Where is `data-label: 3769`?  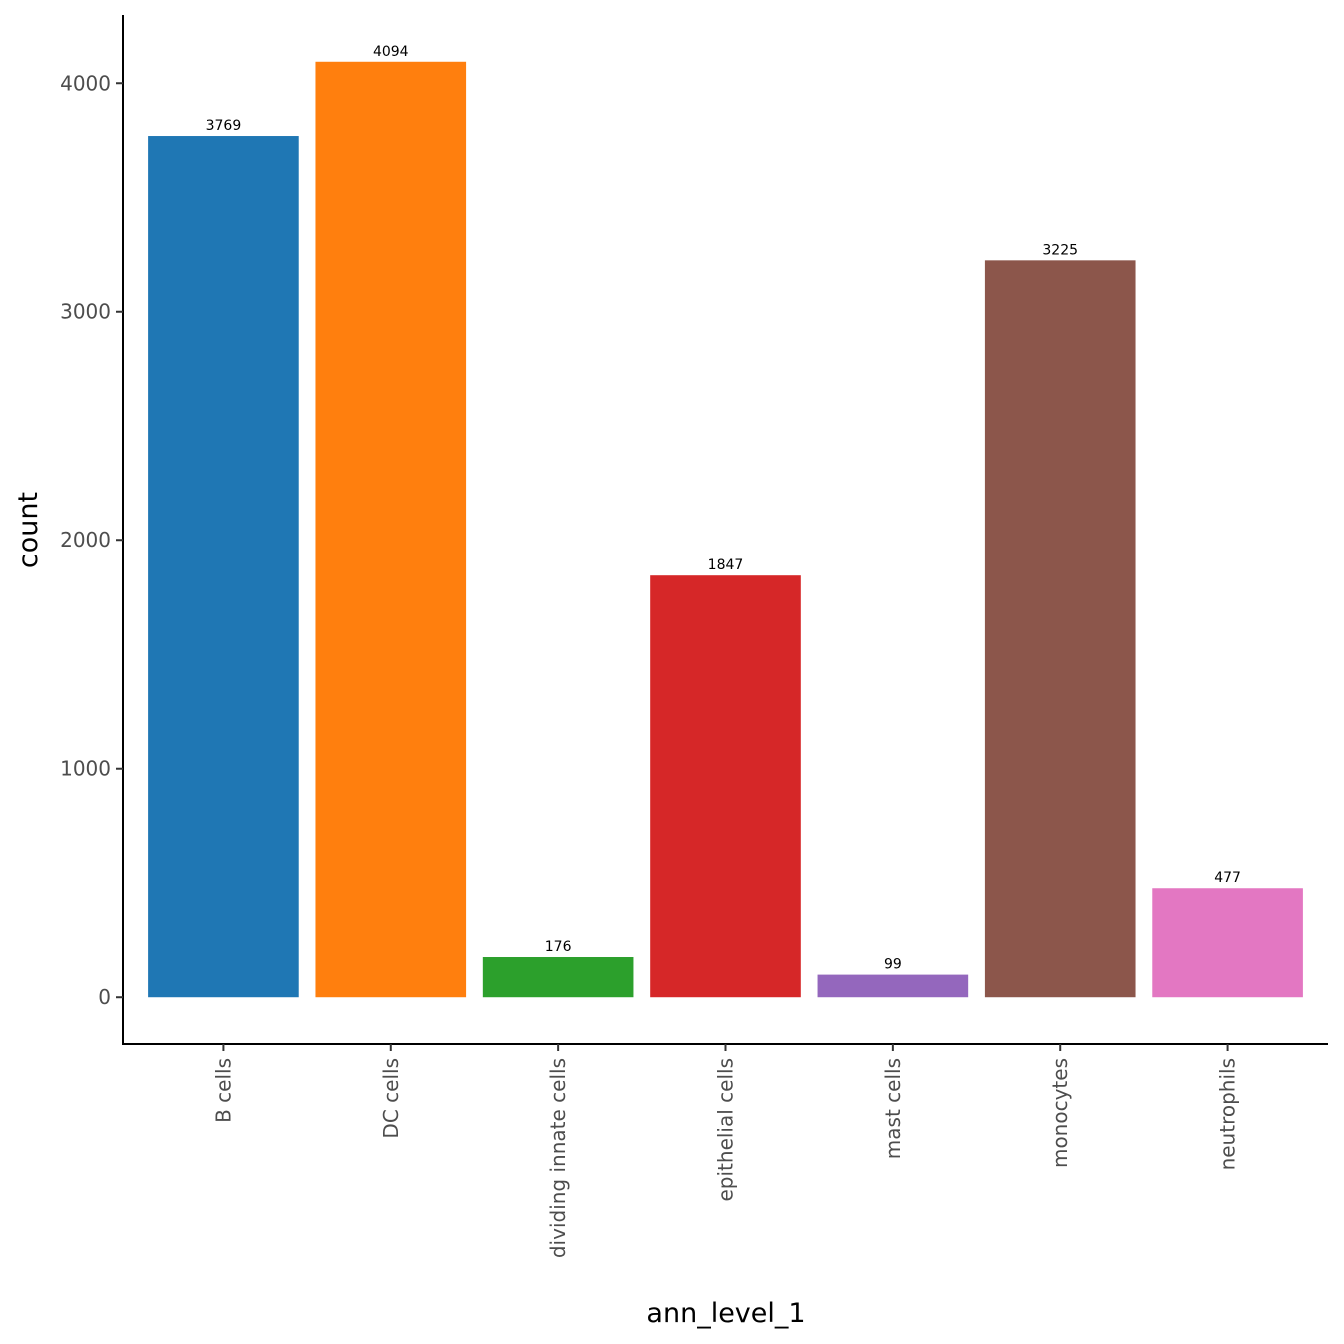
data-label: 3769 is located at coordinates (224, 126).